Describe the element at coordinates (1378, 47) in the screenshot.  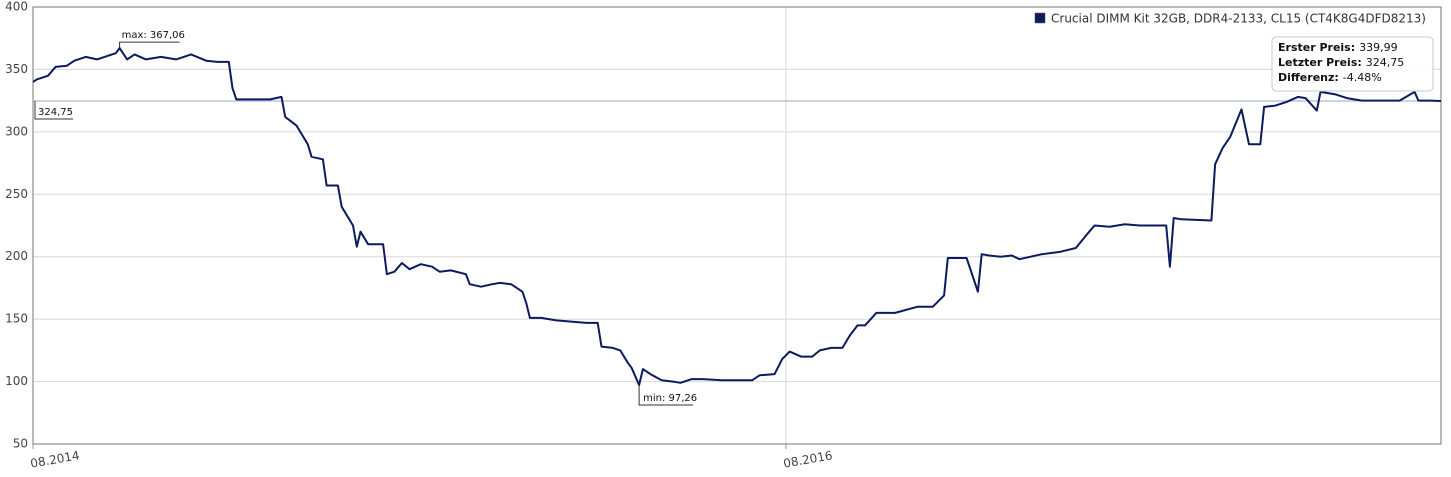
I see `info-value: 339,99` at that location.